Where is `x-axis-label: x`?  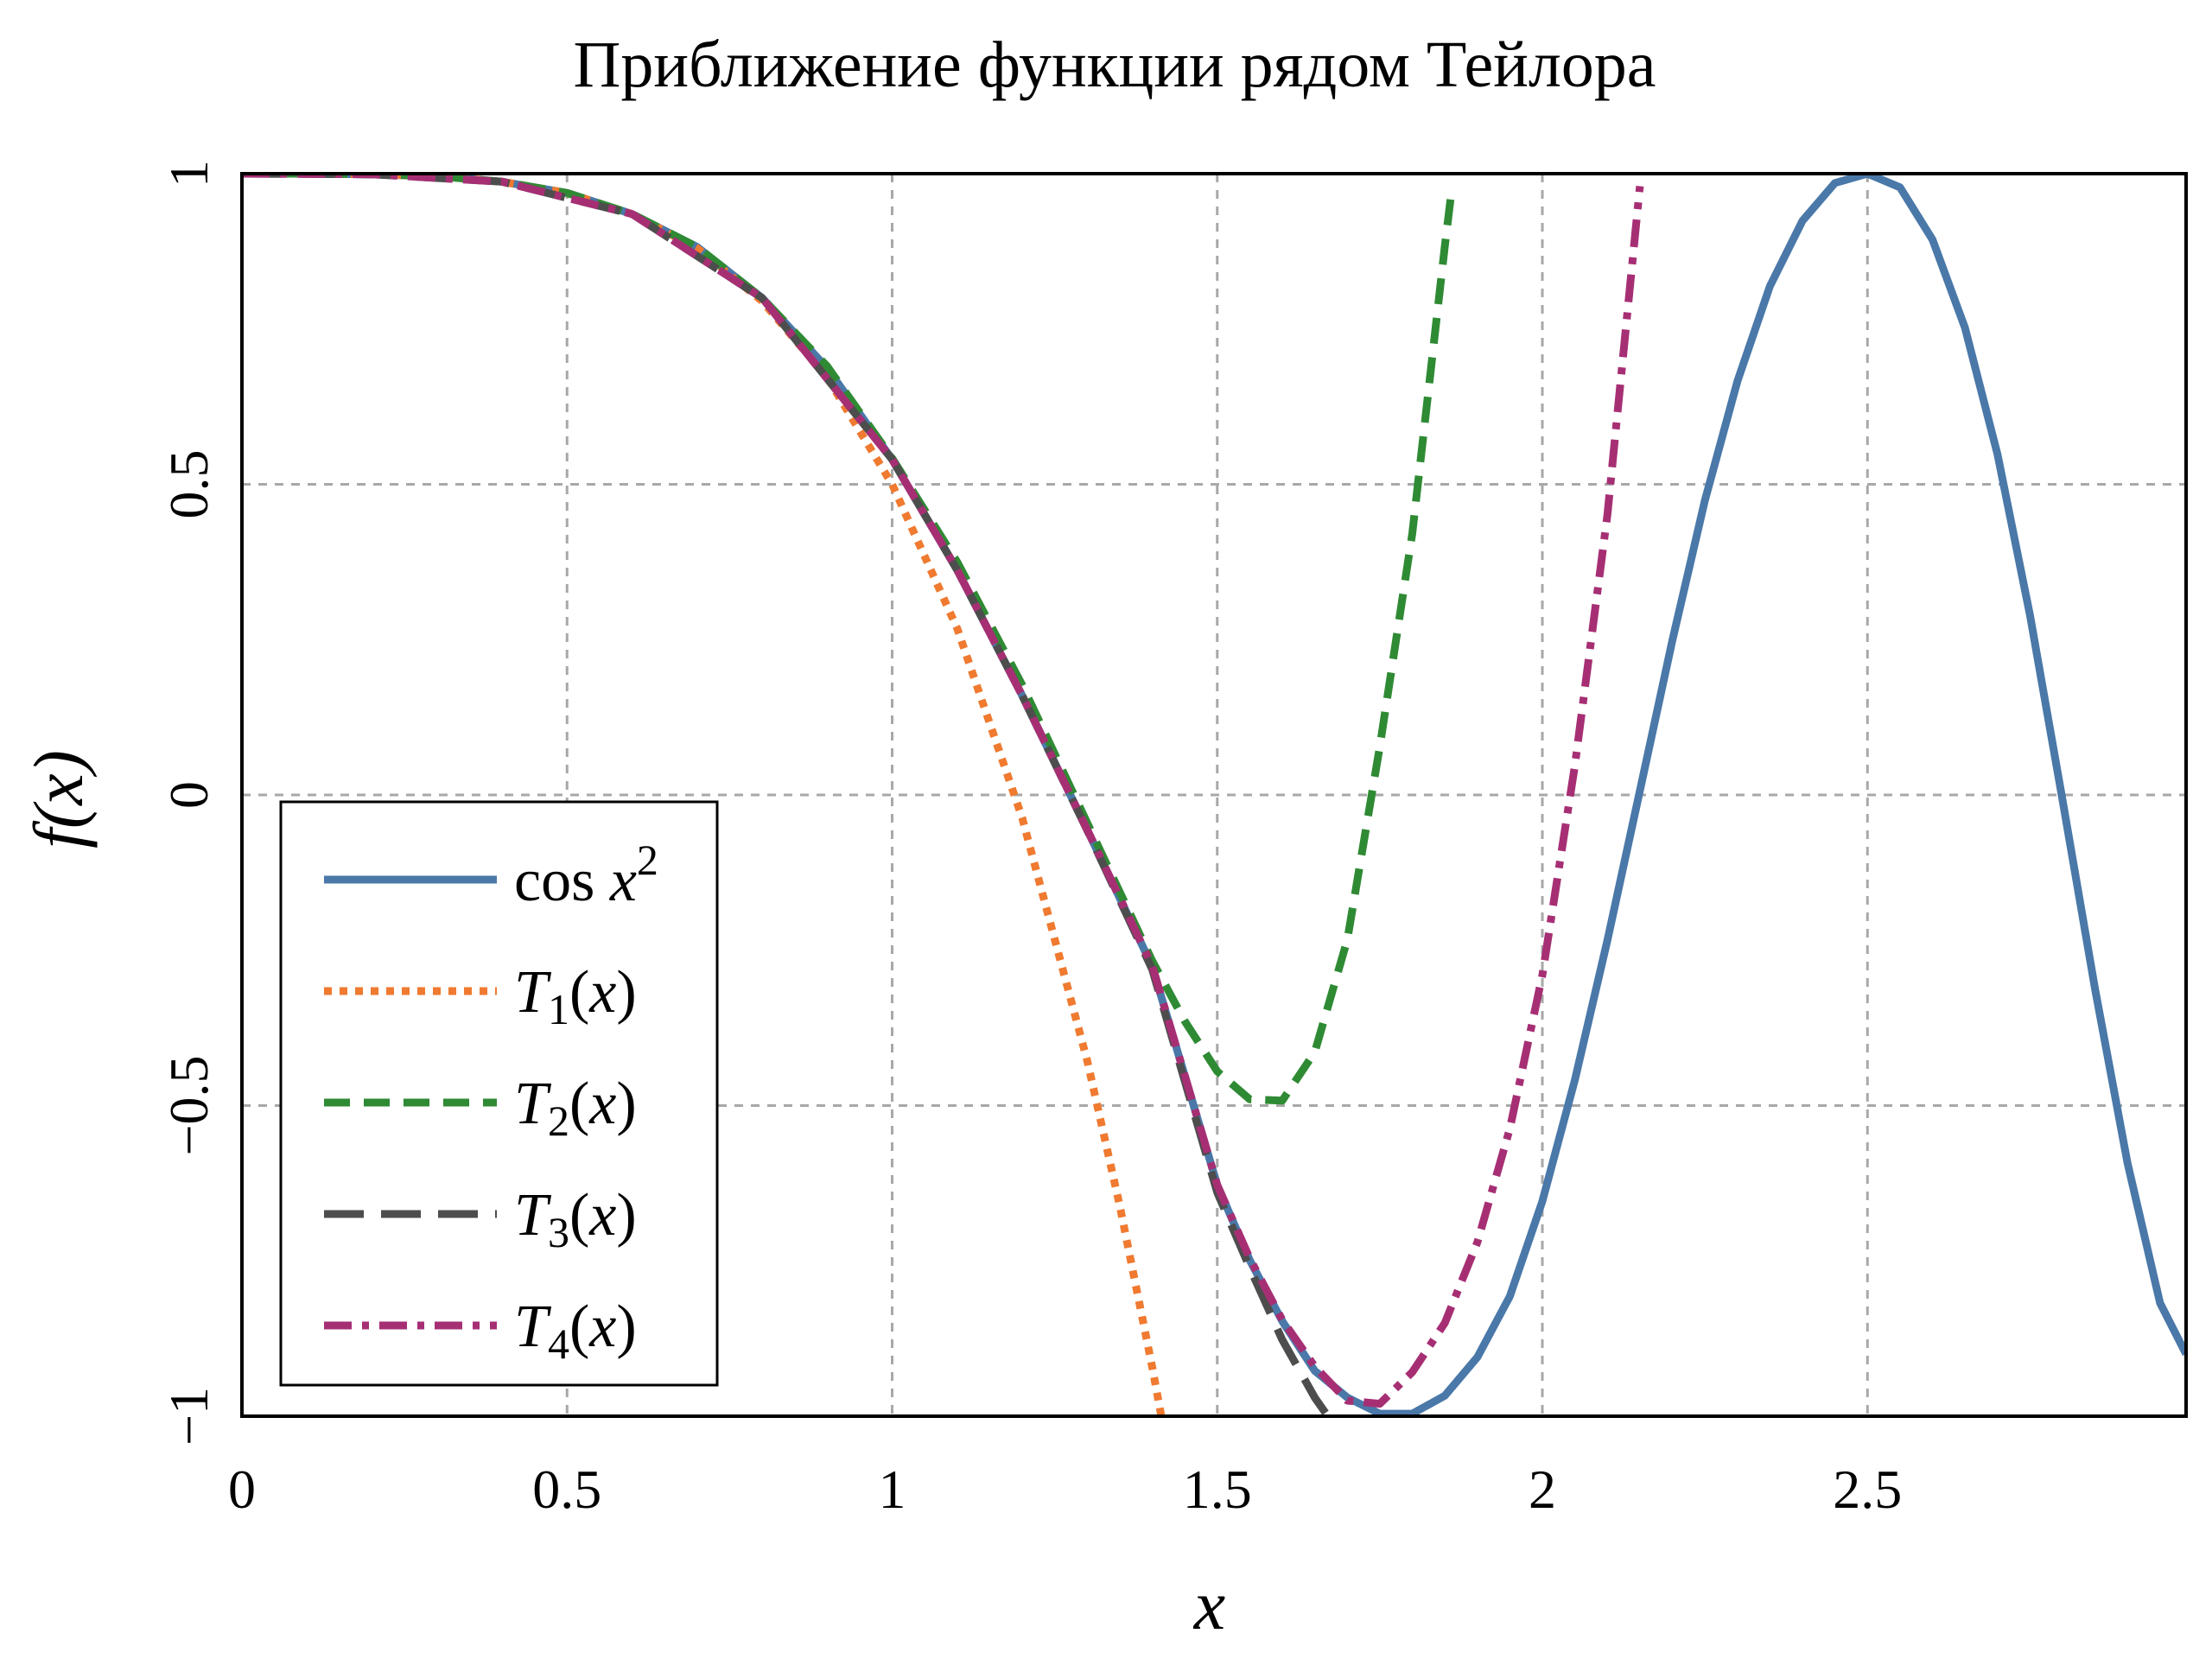
x-axis-label: x is located at coordinates (1209, 1605).